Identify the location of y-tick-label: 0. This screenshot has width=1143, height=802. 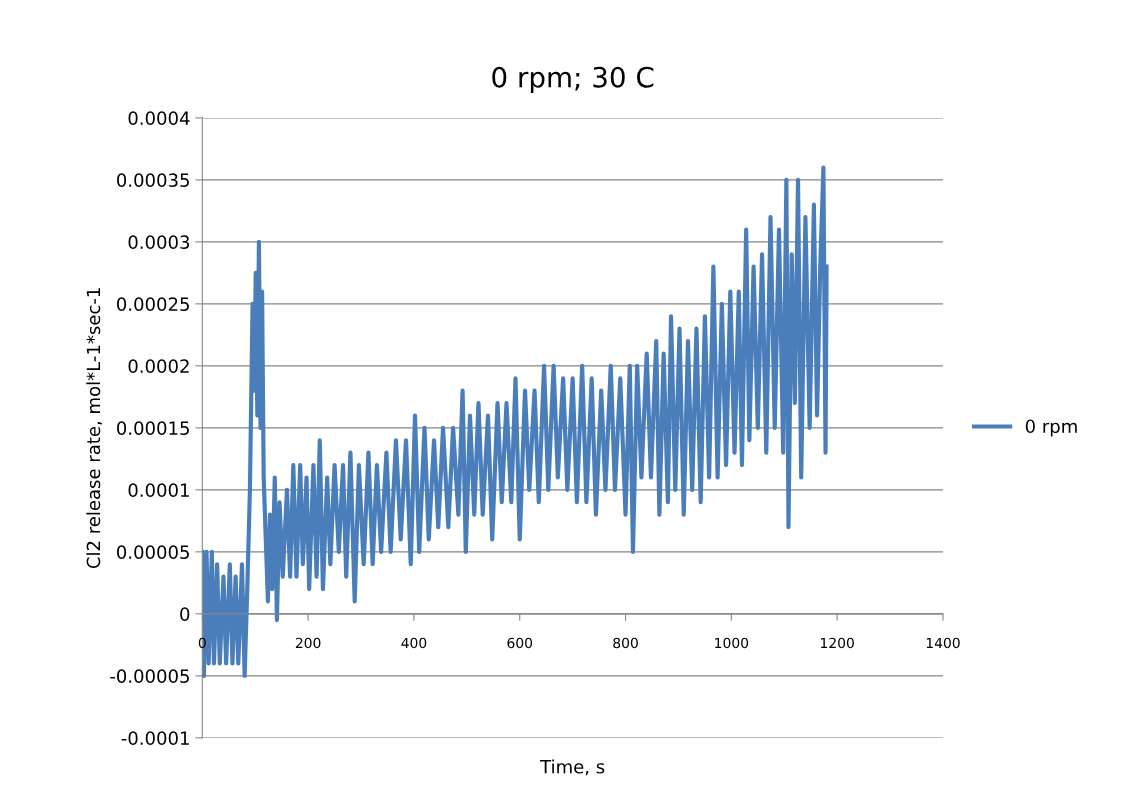
(185, 614).